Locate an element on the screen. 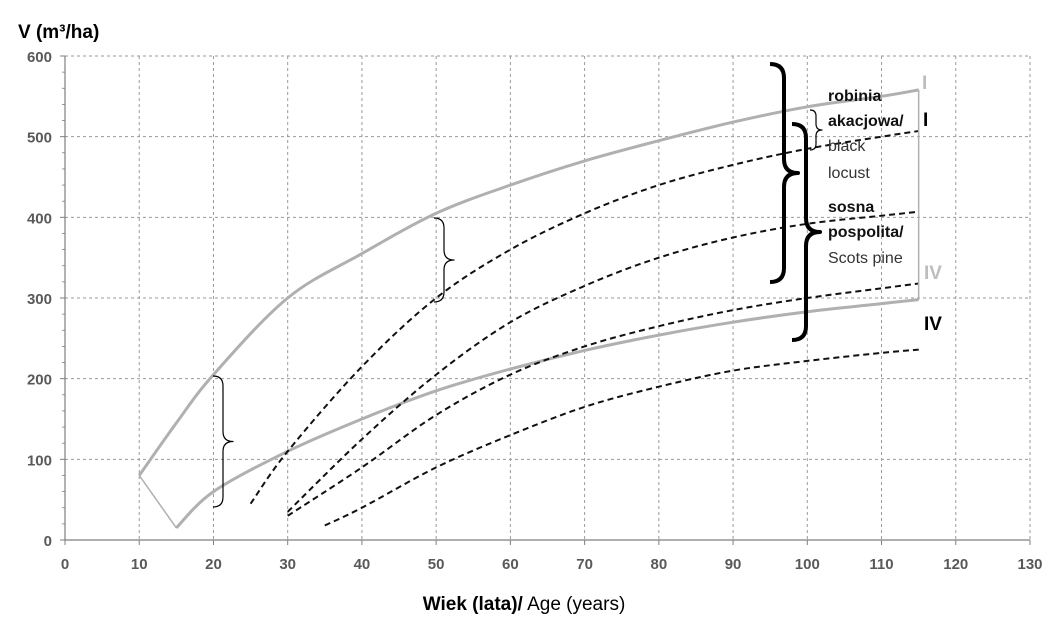 This screenshot has height=617, width=1048. envelope-connector-left is located at coordinates (157, 502).